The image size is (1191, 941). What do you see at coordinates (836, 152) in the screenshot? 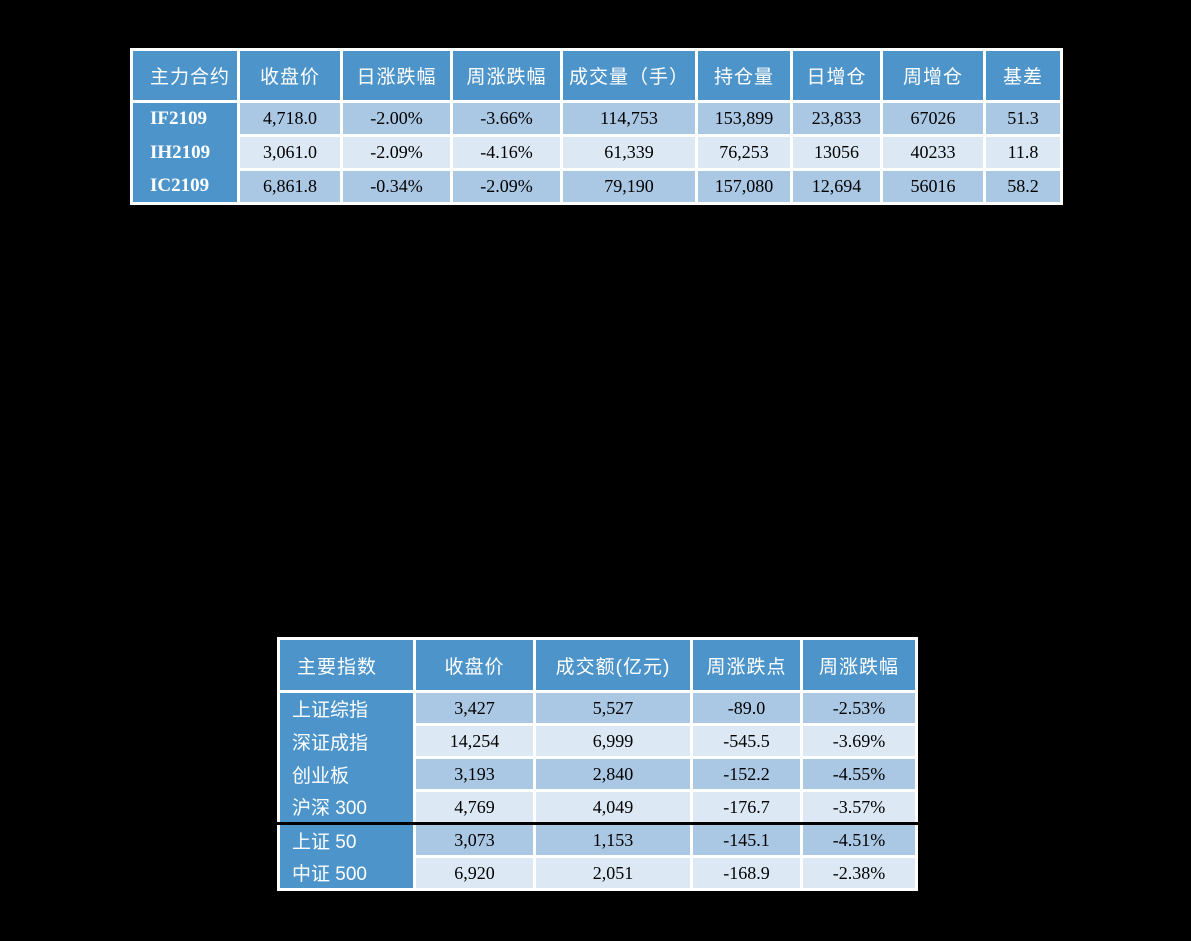
I see `value-cell: 13056` at bounding box center [836, 152].